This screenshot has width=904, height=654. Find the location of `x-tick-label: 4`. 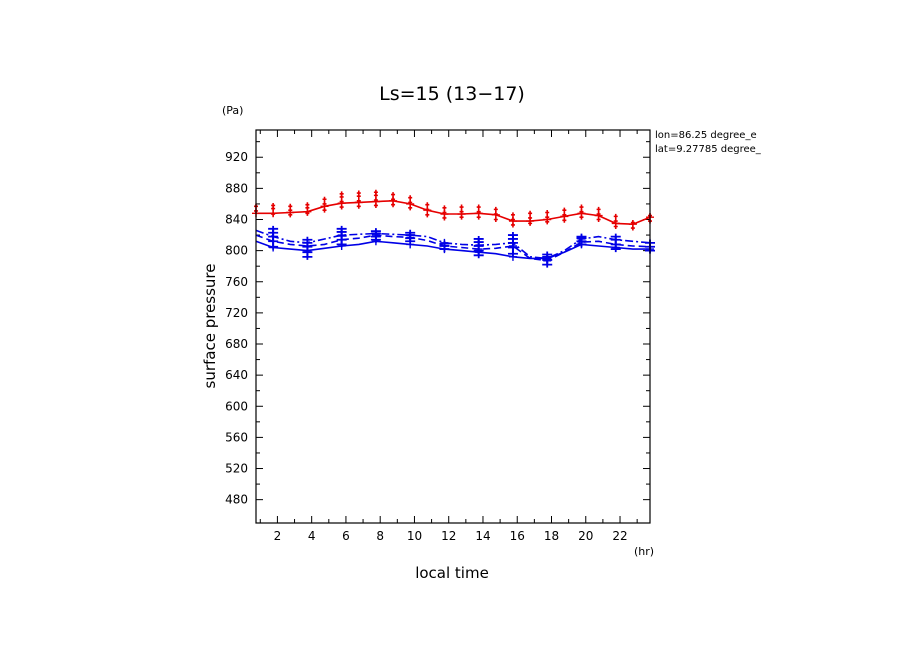

x-tick-label: 4 is located at coordinates (312, 536).